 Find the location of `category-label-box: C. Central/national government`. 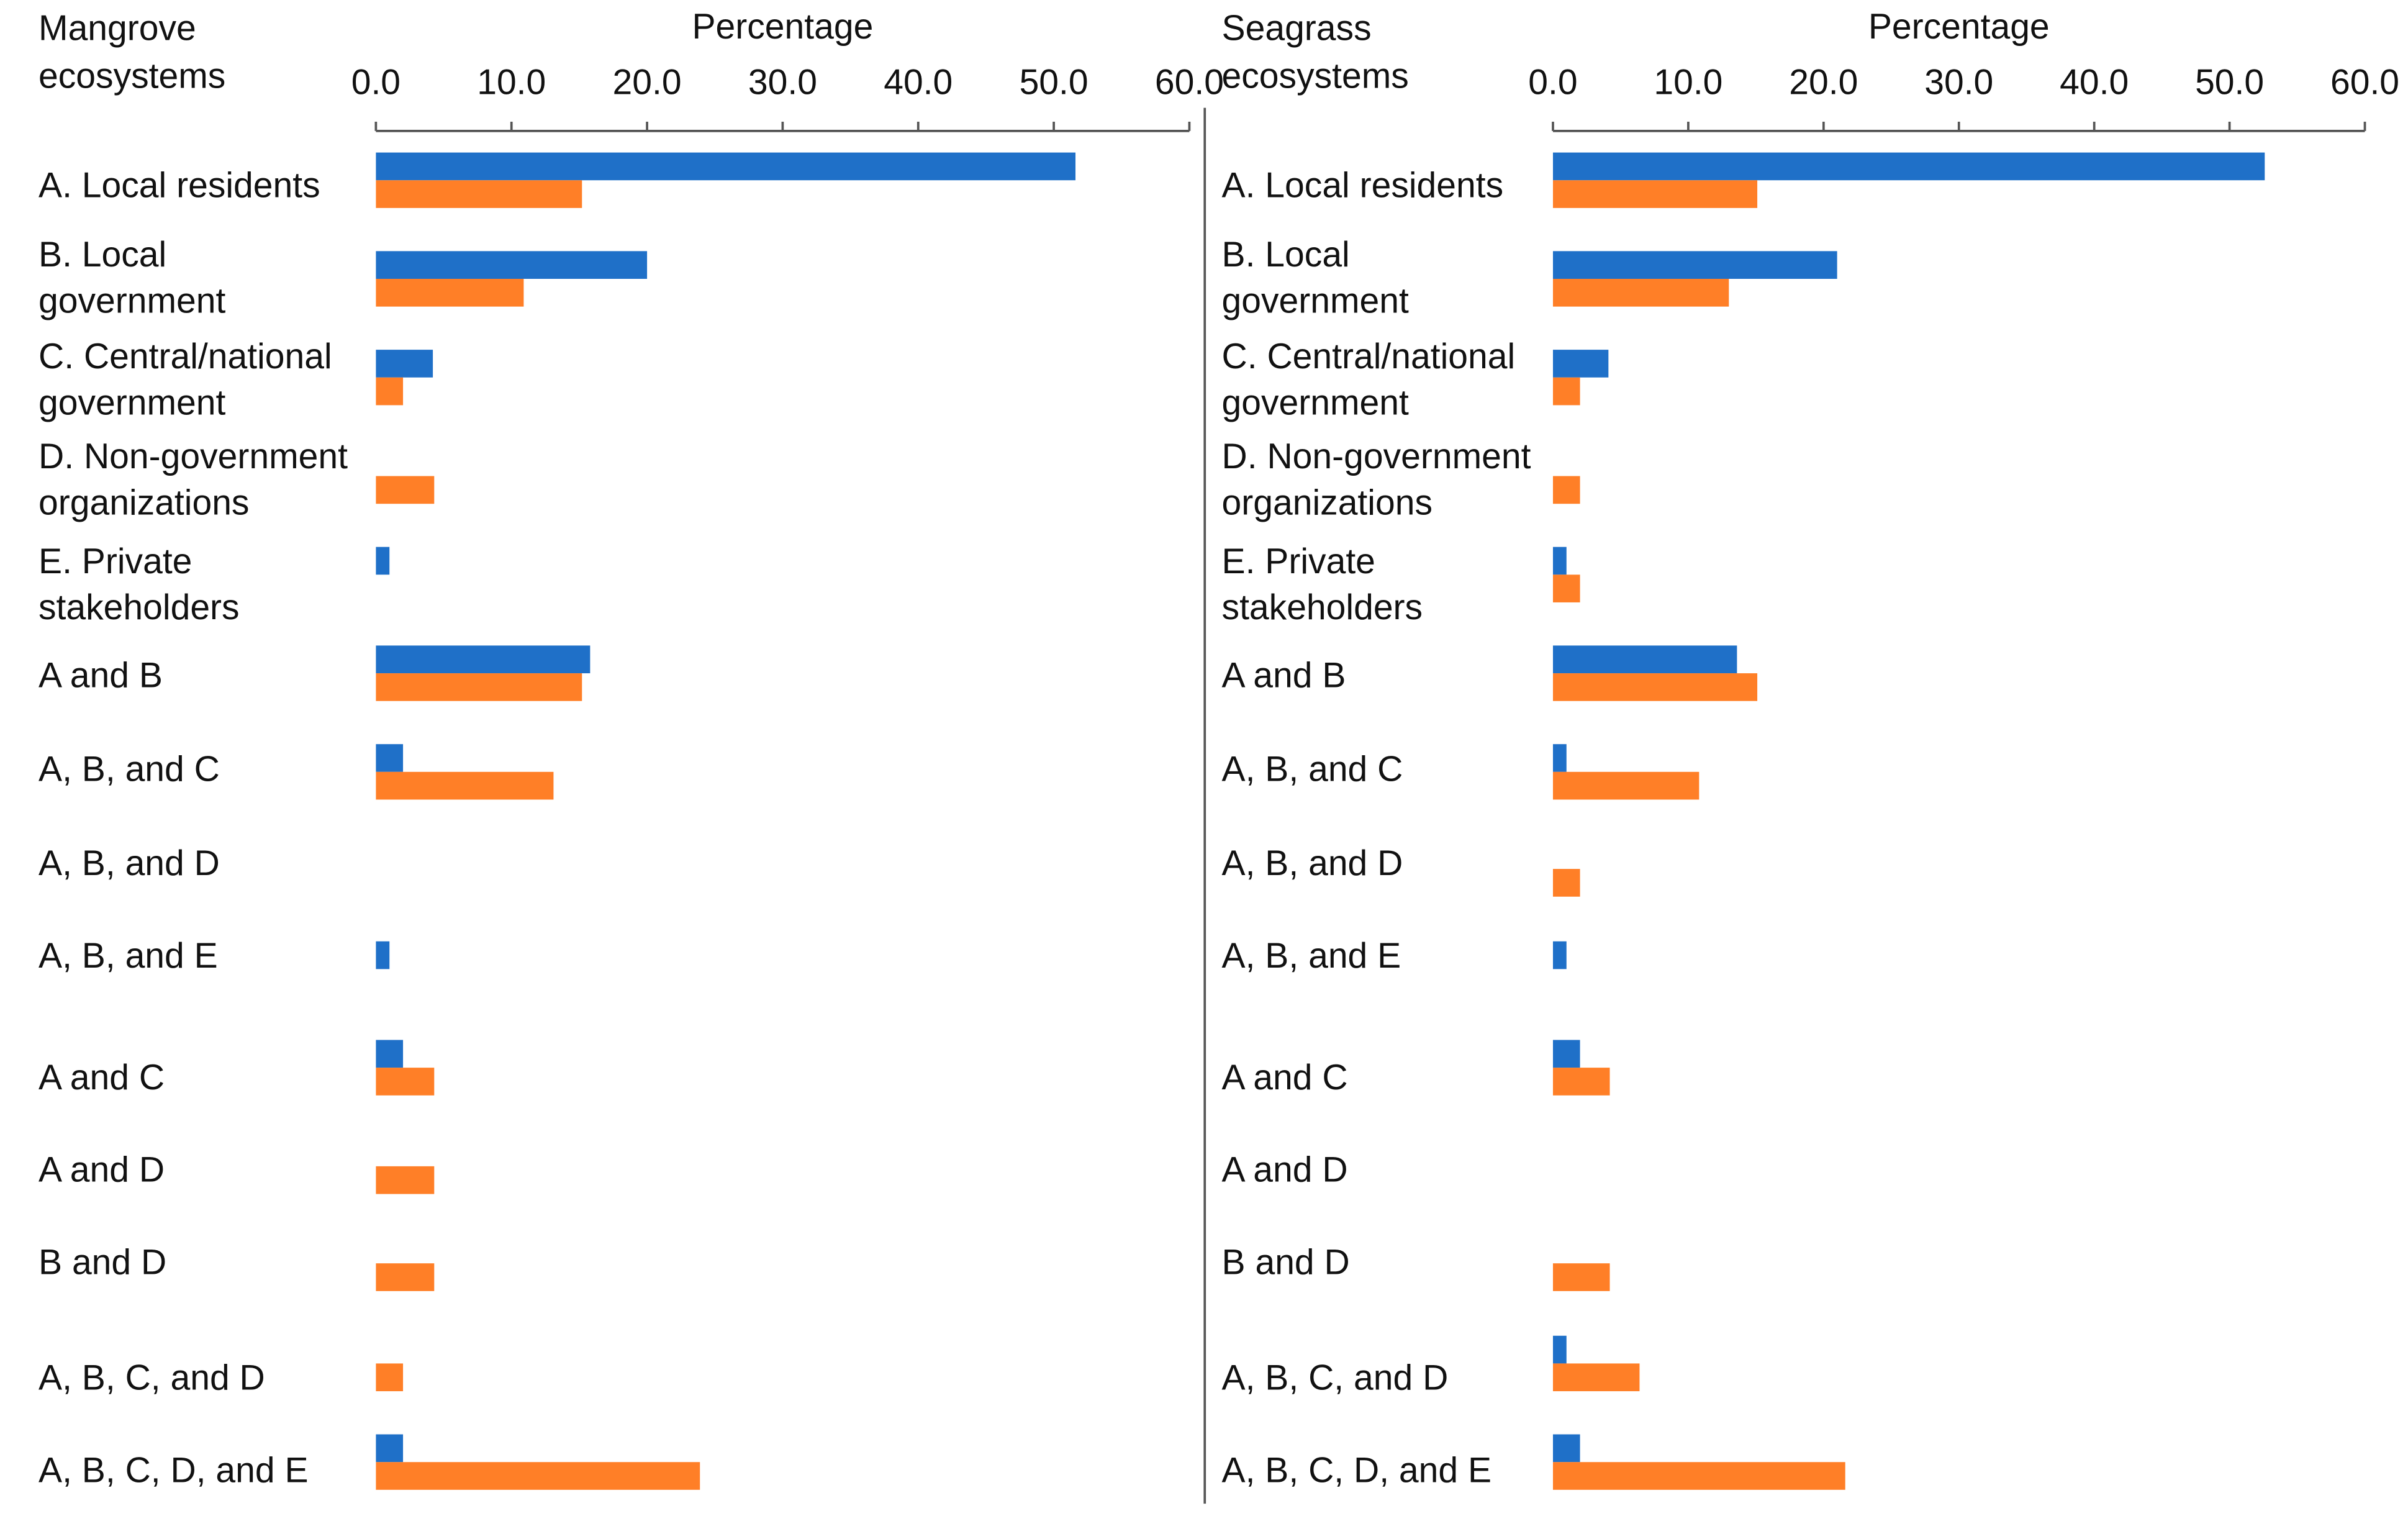

category-label-box: C. Central/national government is located at coordinates (1368, 378).